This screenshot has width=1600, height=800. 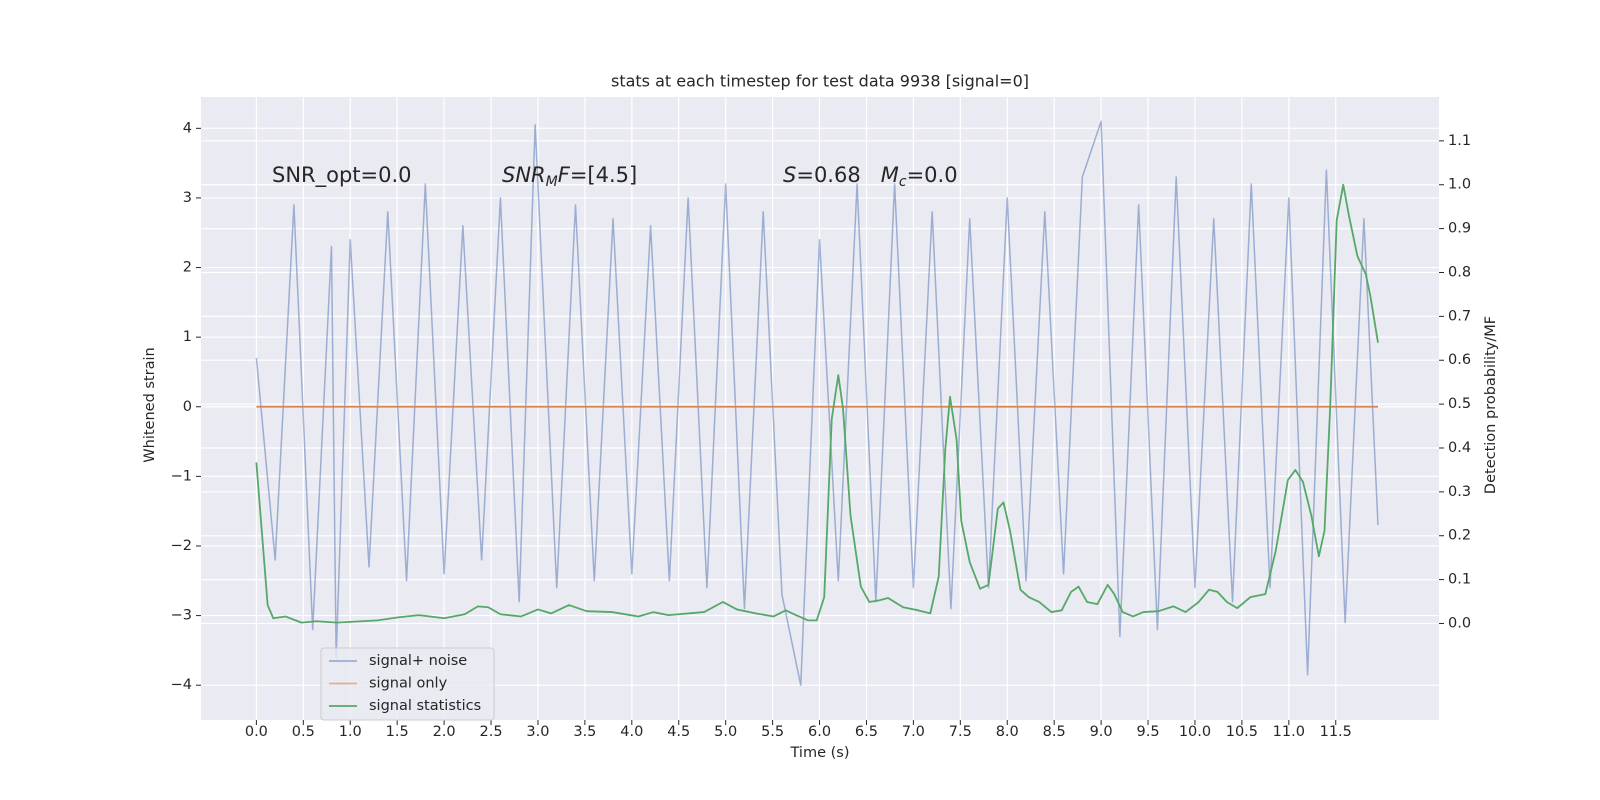 I want to click on y2-tick-label: 0.8, so click(x=1459, y=272).